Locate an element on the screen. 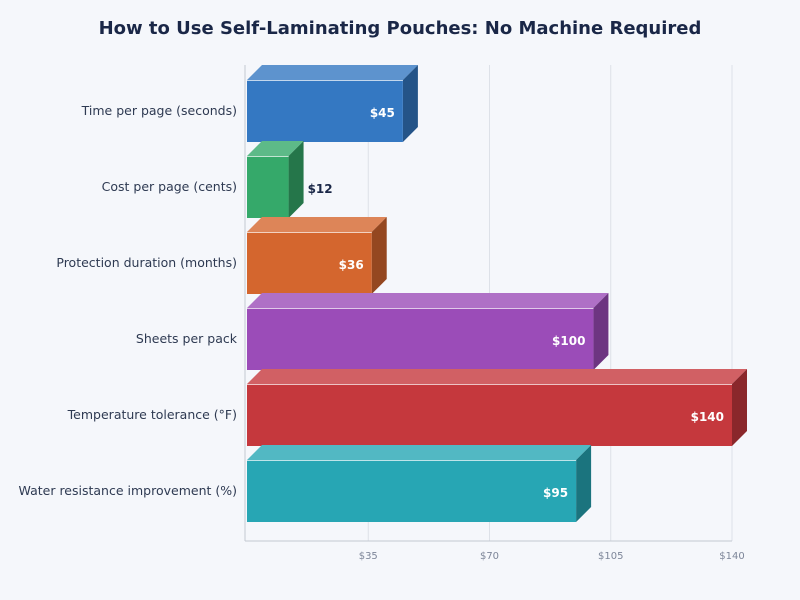 The image size is (800, 600). value-label: $45 is located at coordinates (382, 113).